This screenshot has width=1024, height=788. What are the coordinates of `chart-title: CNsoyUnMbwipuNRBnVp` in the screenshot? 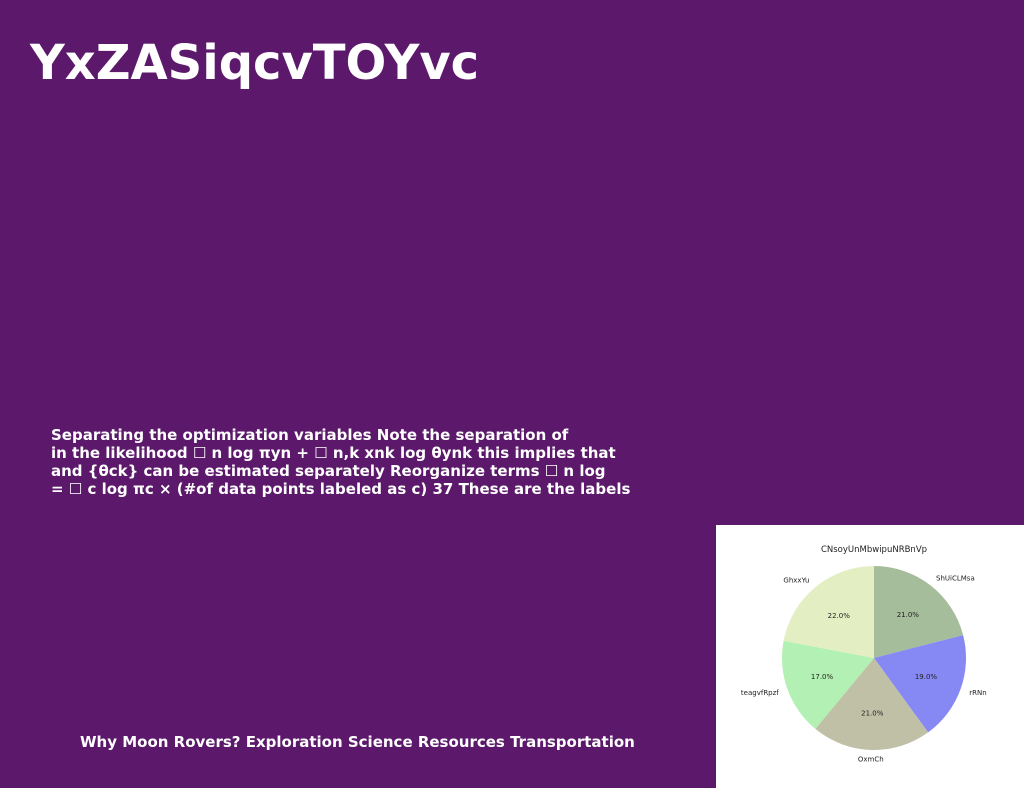 It's located at (874, 550).